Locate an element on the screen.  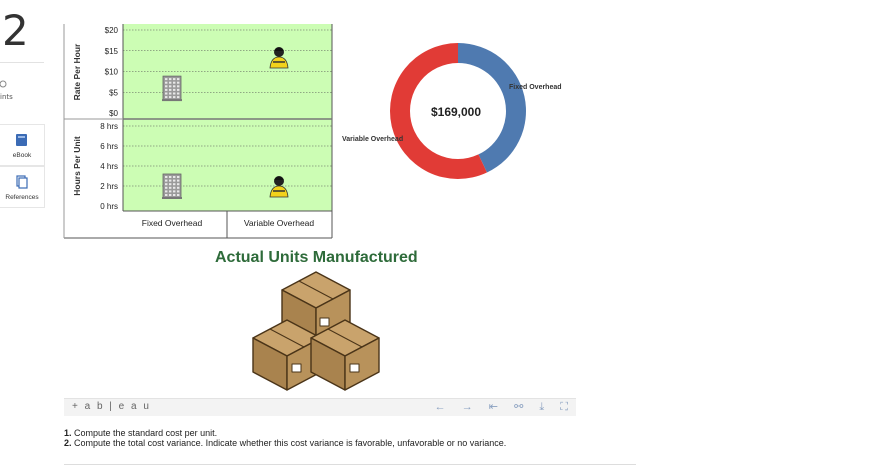
units-title: Actual Units Manufactured is located at coordinates (316, 257).